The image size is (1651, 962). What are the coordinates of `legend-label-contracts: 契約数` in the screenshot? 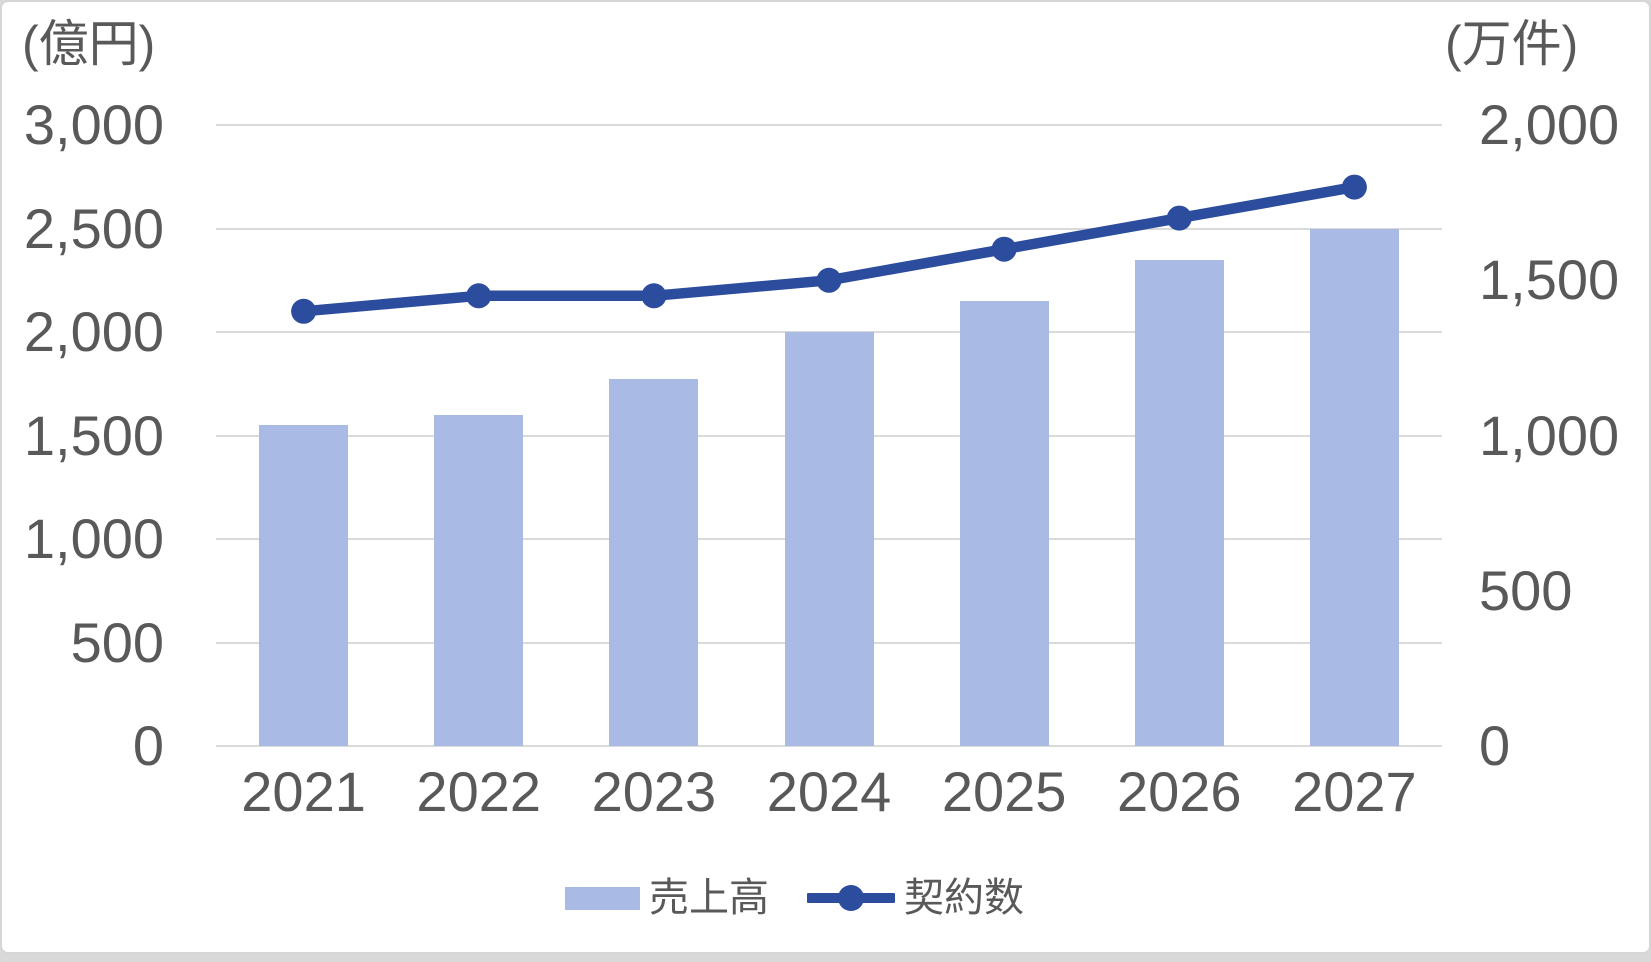 It's located at (964, 898).